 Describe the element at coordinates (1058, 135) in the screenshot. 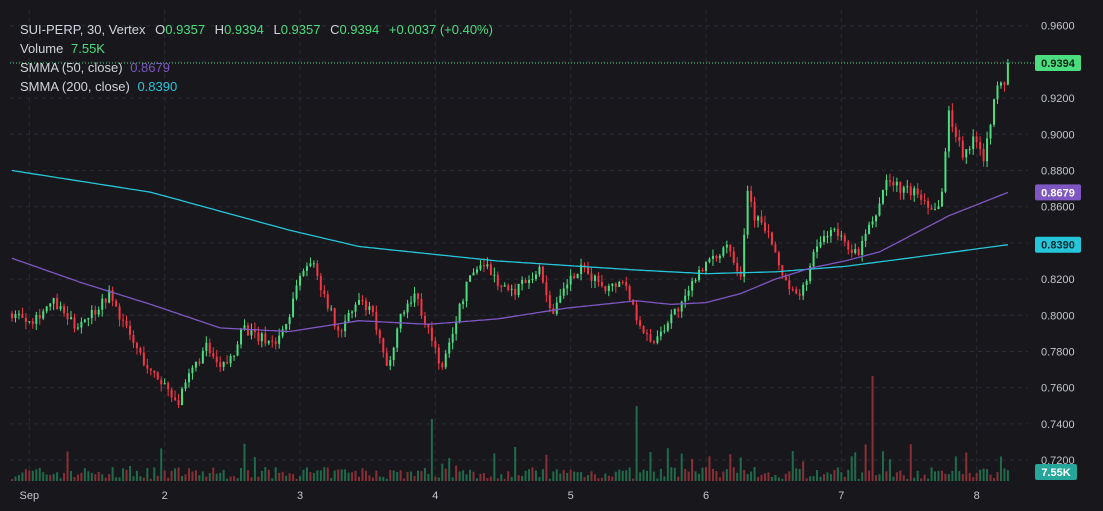

I see `y-tick-label: 0.9000` at that location.